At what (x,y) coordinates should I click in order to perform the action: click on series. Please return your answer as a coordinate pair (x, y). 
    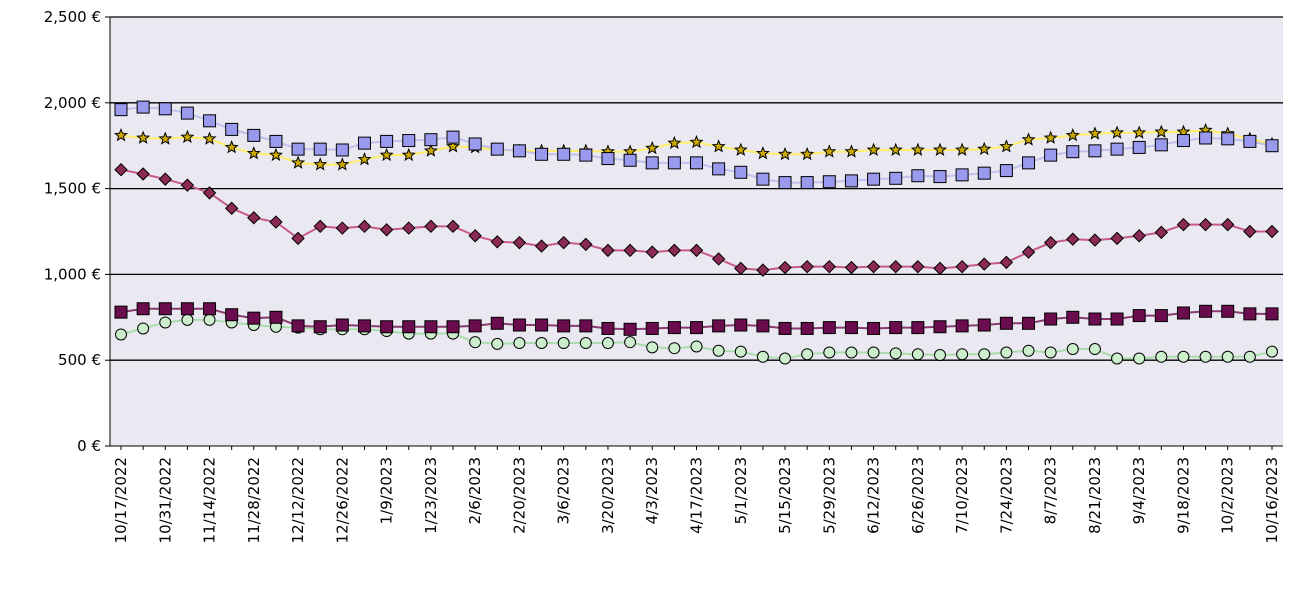
    Looking at the image, I should click on (696, 319).